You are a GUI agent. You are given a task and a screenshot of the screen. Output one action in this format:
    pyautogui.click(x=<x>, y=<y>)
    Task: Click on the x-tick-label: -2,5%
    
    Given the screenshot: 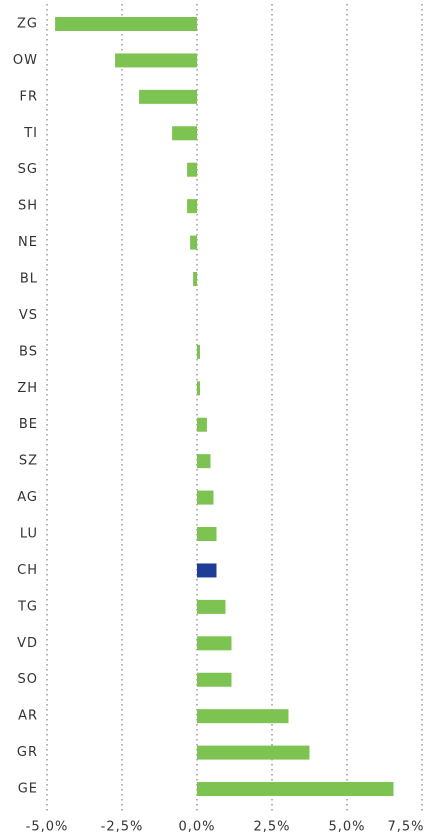 What is the action you would take?
    pyautogui.click(x=122, y=827)
    